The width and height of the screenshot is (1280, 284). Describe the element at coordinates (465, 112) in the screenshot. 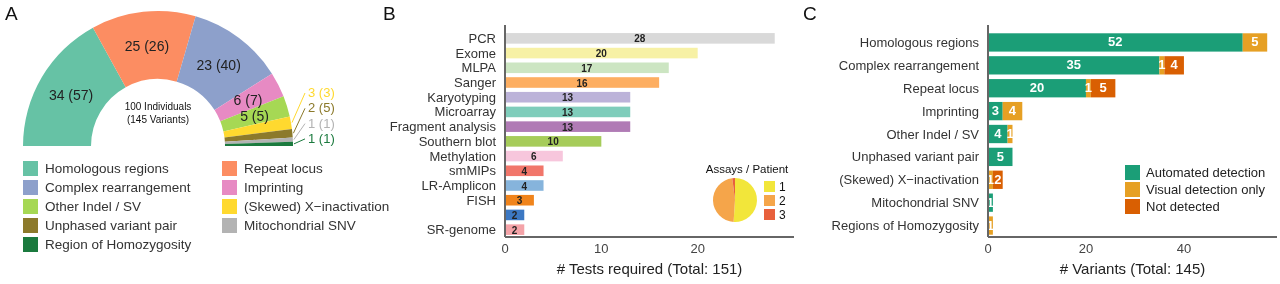

I see `y-tick-label: Microarray` at that location.